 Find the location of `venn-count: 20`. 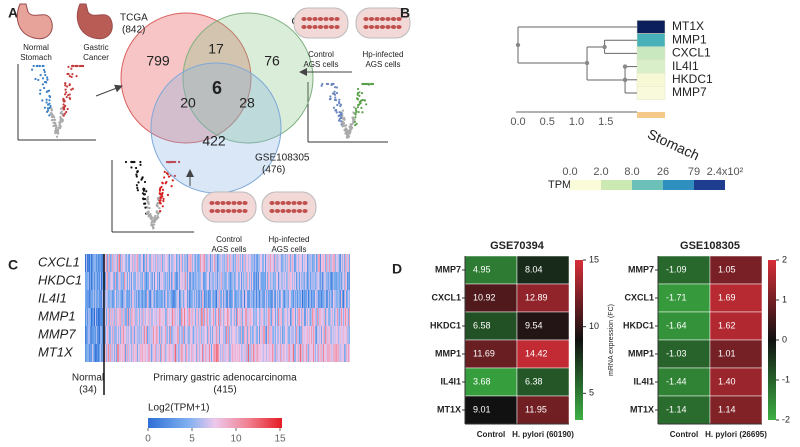

venn-count: 20 is located at coordinates (188, 103).